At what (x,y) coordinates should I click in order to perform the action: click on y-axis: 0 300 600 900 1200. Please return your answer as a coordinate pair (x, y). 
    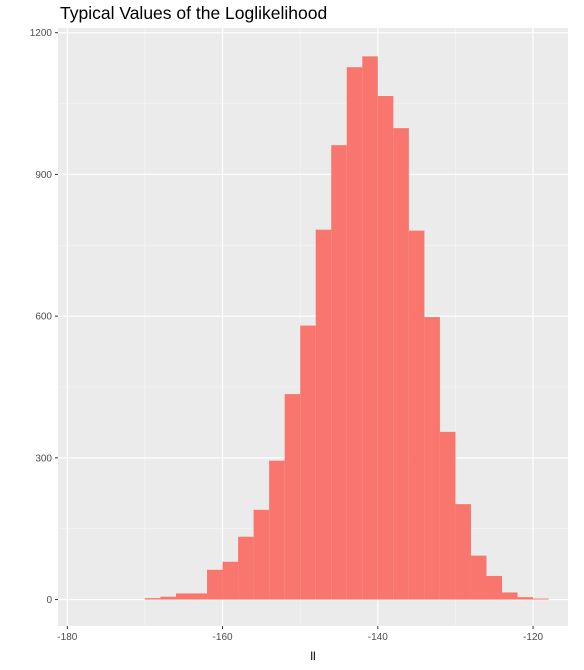
    Looking at the image, I should click on (44, 317).